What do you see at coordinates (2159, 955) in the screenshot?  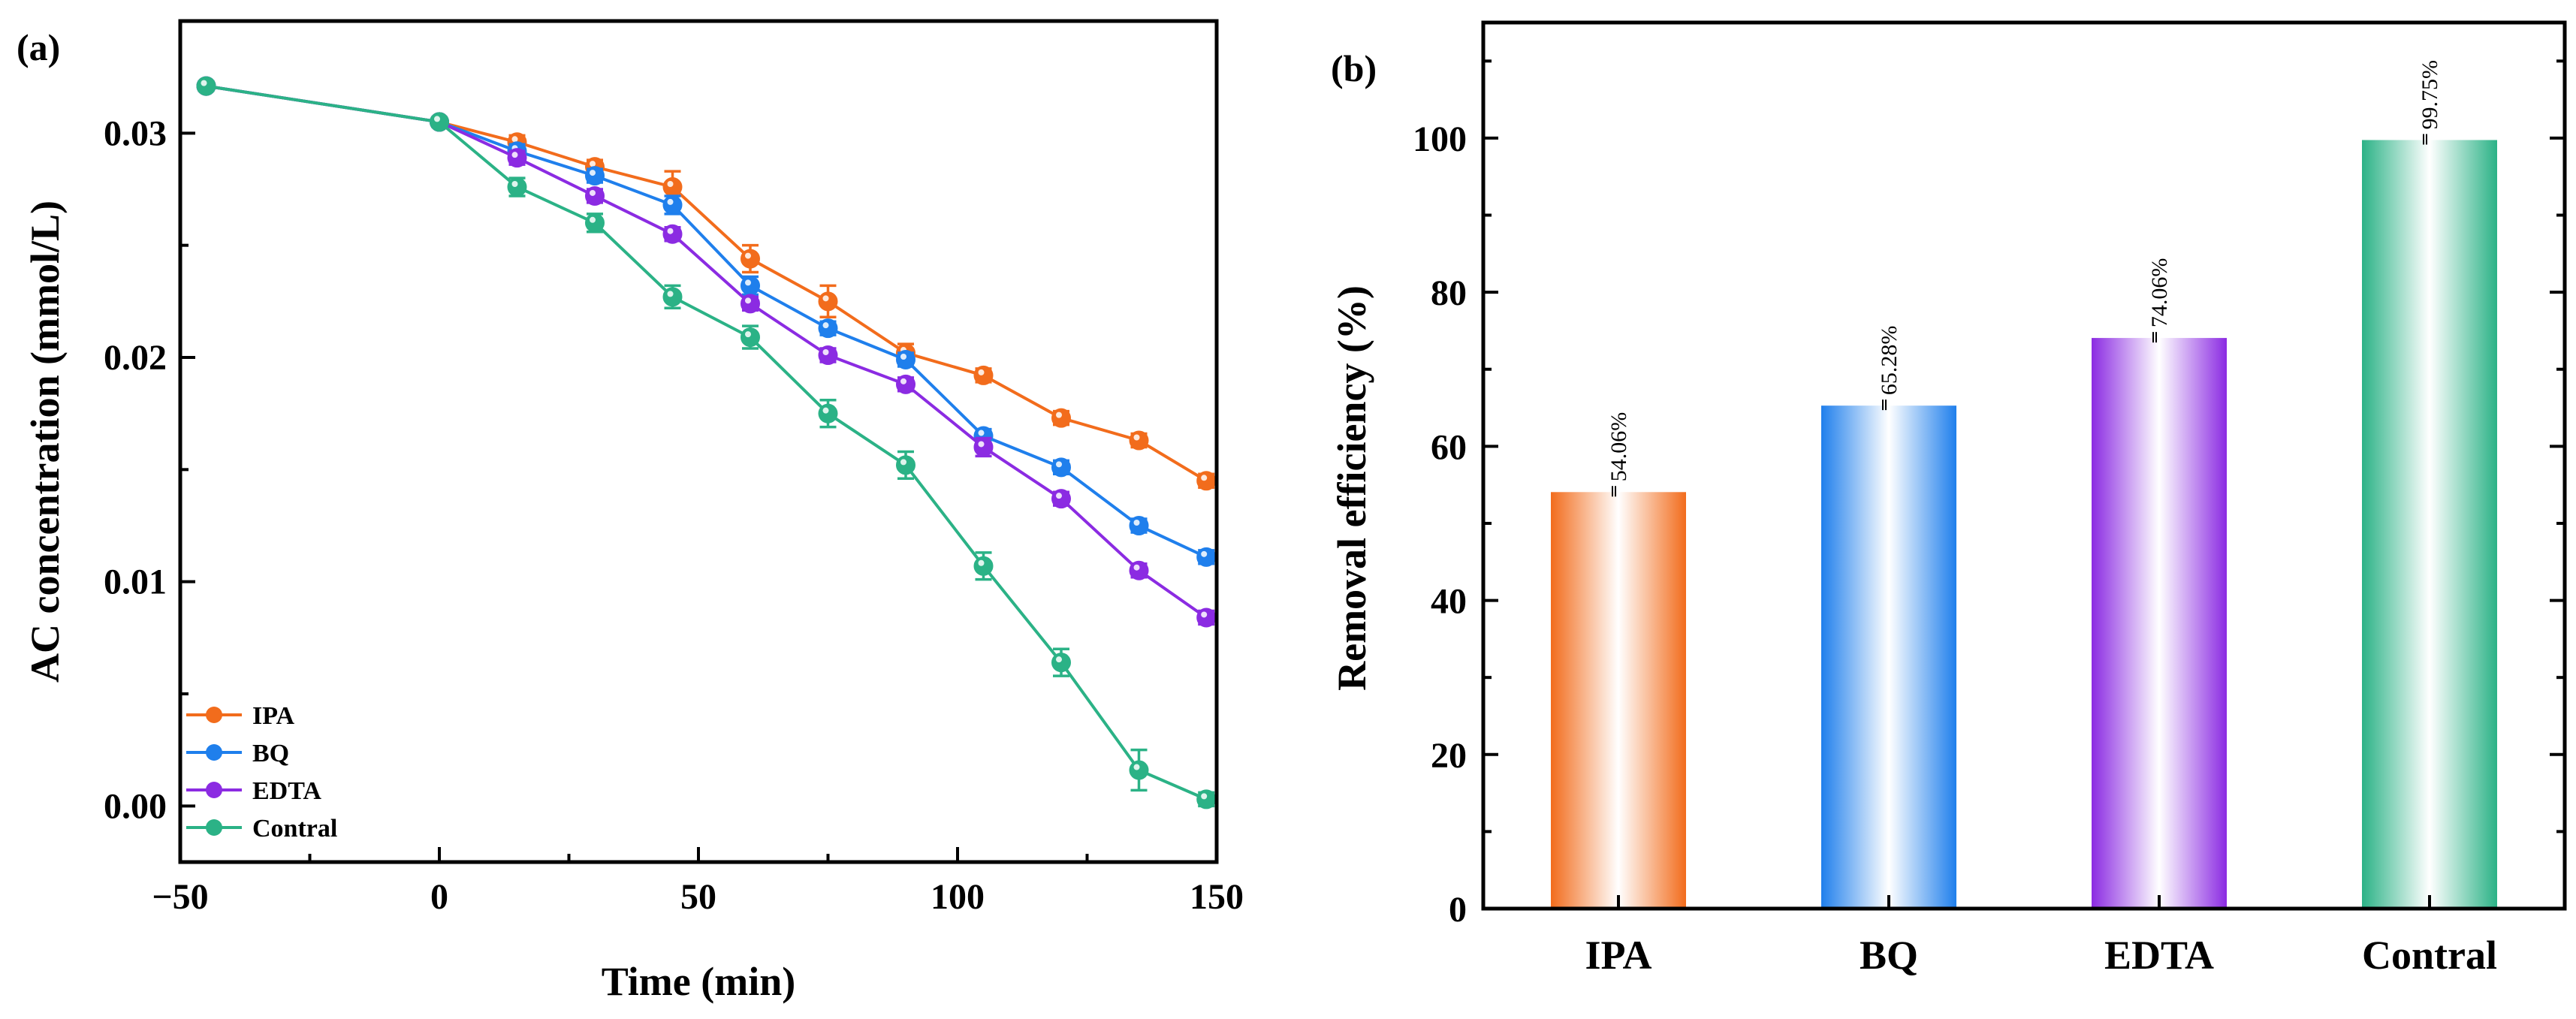 I see `category-label: EDTA` at bounding box center [2159, 955].